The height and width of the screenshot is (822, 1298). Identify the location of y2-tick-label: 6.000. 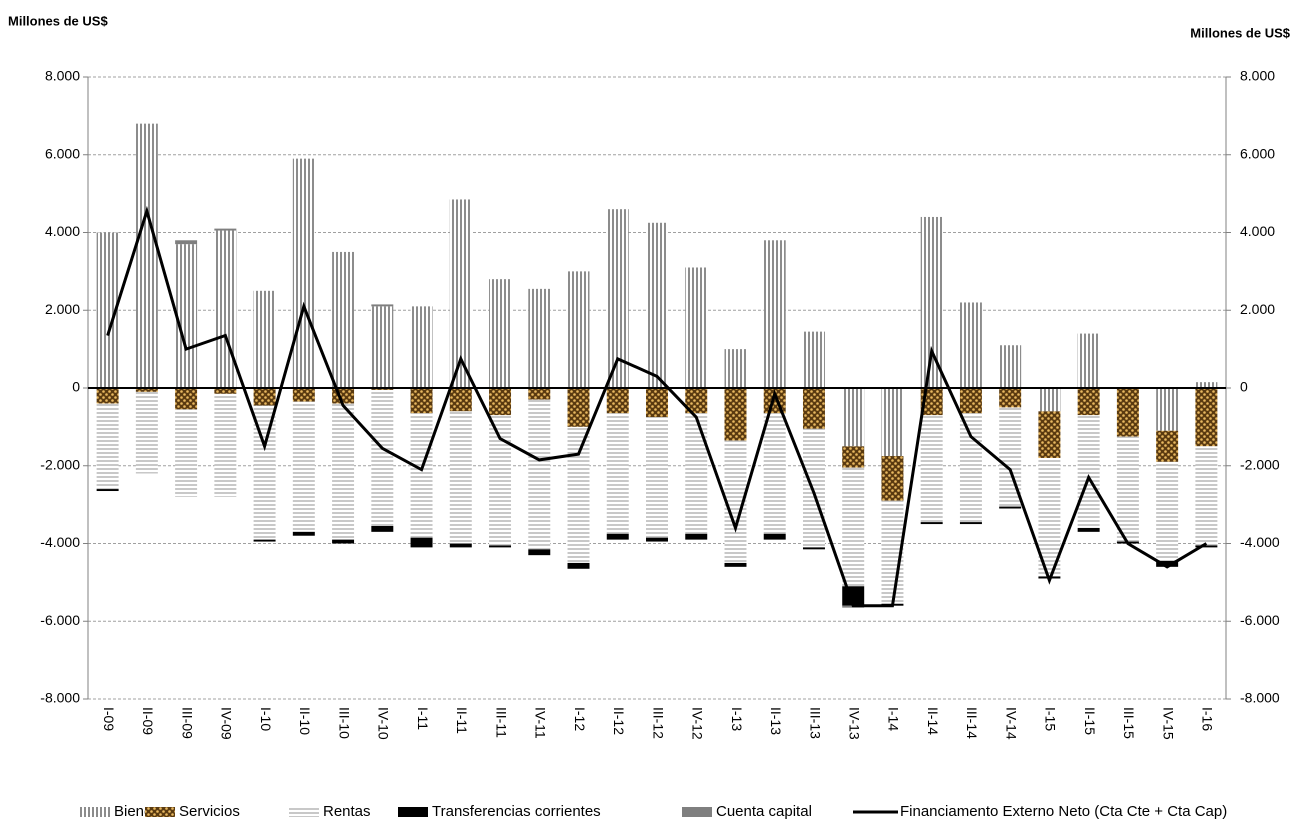
(1257, 153).